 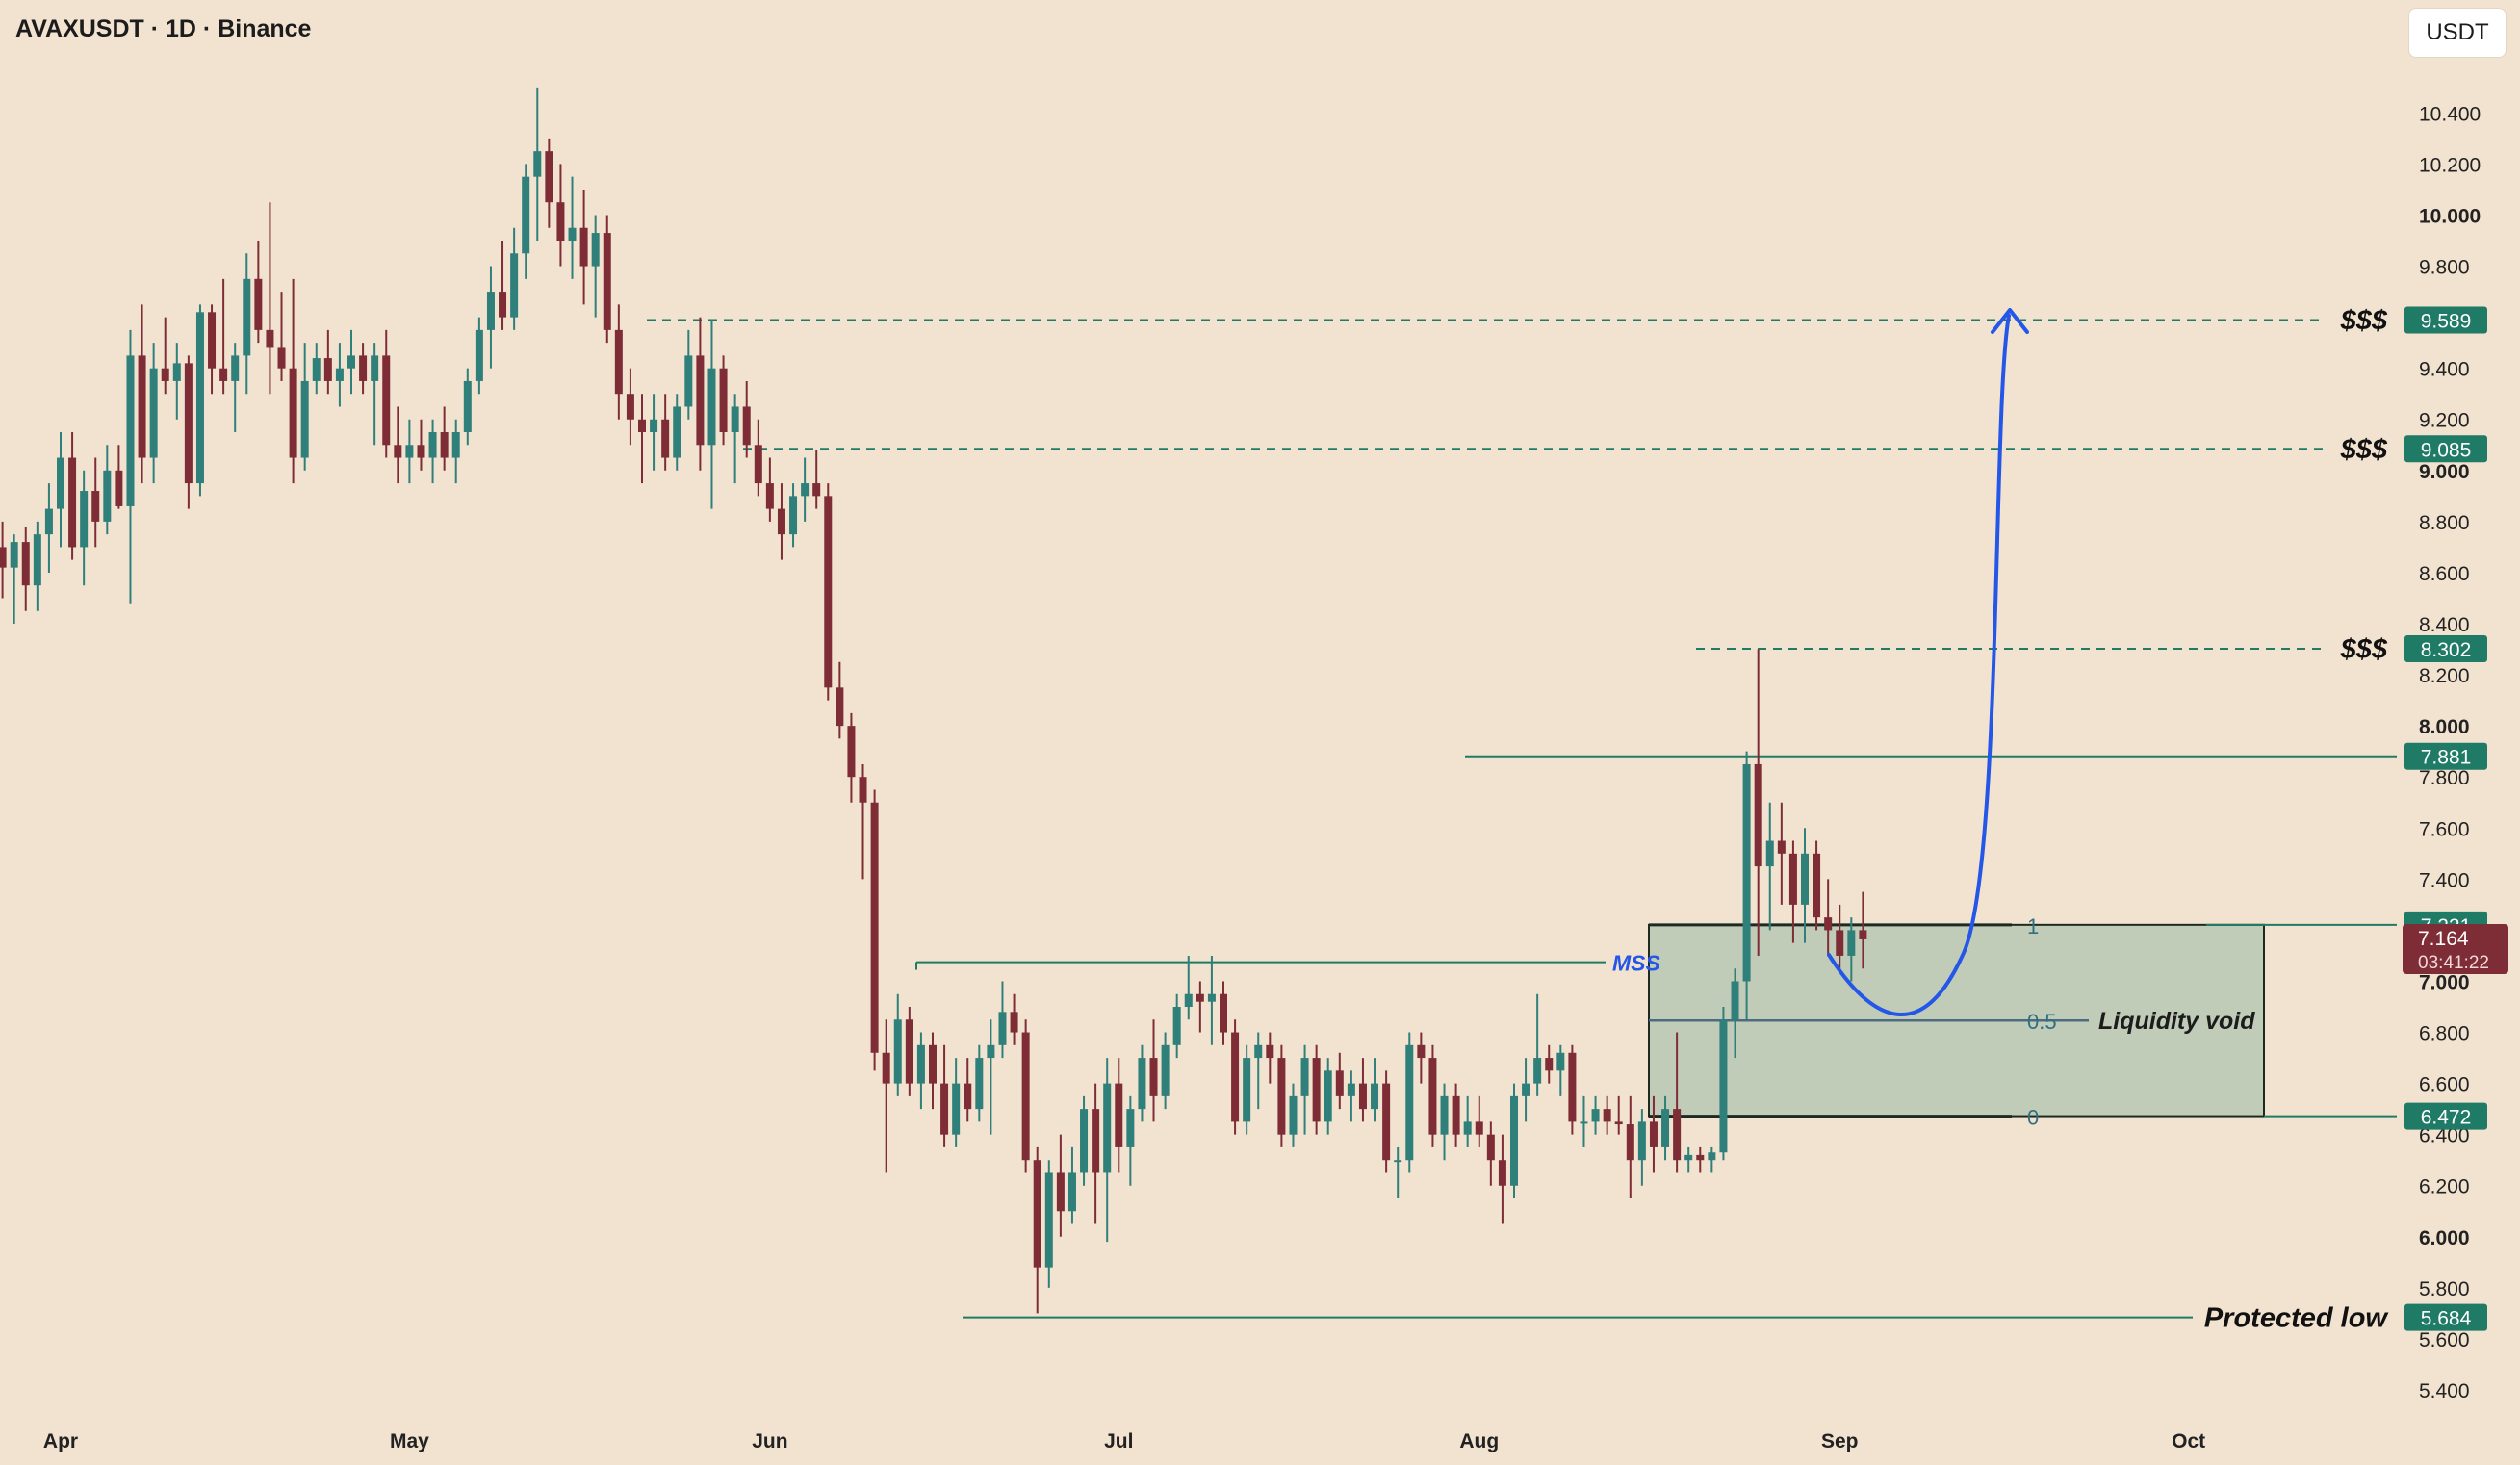 What do you see at coordinates (2444, 1289) in the screenshot?
I see `y-tick-label: 5.800` at bounding box center [2444, 1289].